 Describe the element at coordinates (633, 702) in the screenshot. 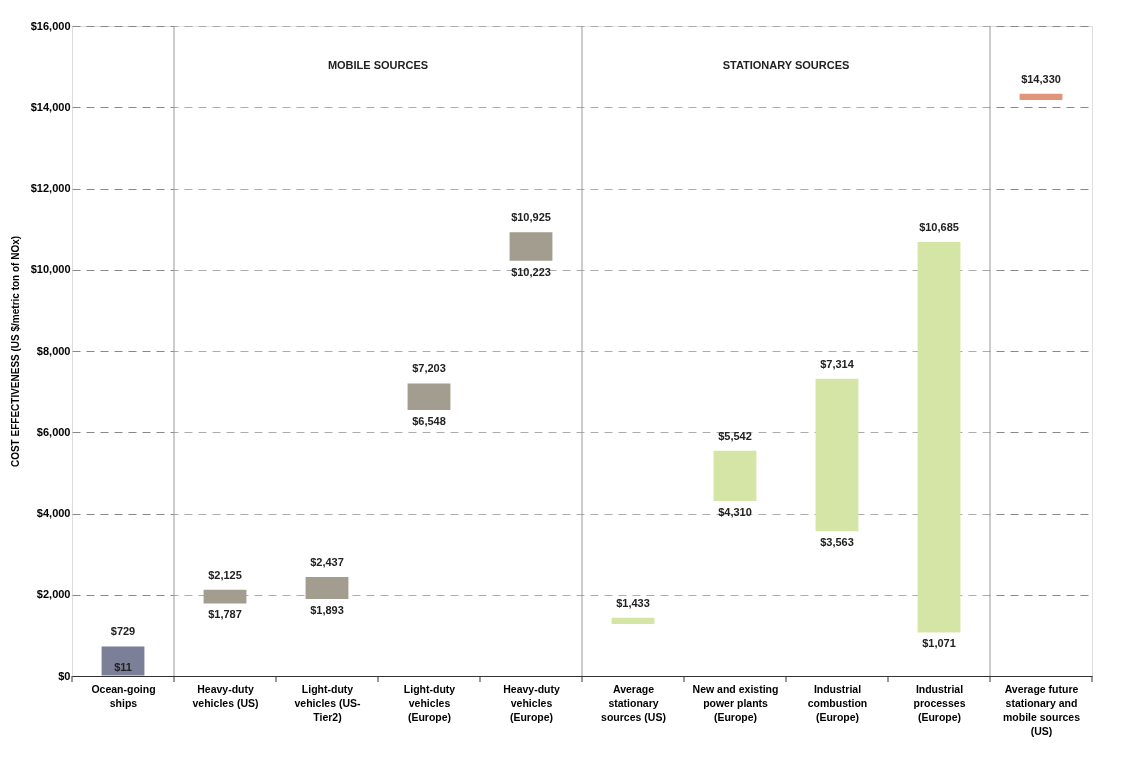

I see `x-tick-label: Average stationary sources (US)` at that location.